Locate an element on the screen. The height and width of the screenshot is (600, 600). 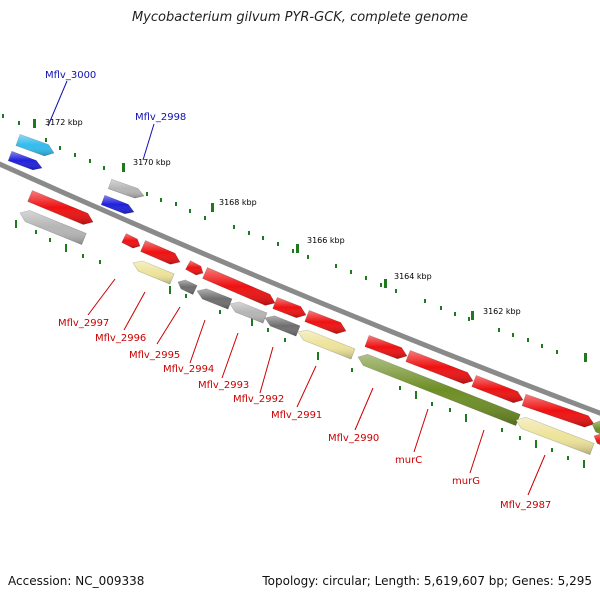
gene-label-mflv-2992: Mflv_2992 is located at coordinates (258, 399).